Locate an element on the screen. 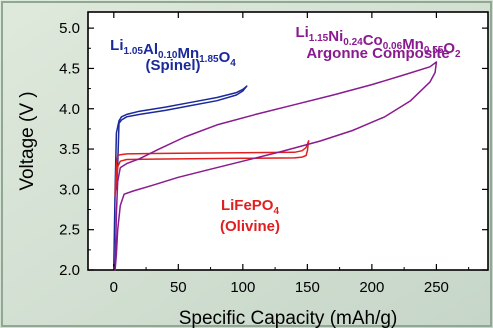  y-tick-label: 3.0 is located at coordinates (69, 189).